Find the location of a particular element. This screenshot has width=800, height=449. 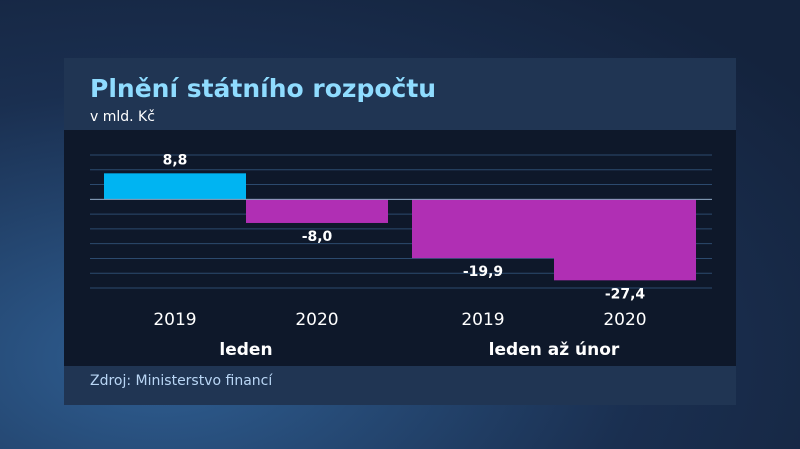

value-label: 8,8 is located at coordinates (175, 160).